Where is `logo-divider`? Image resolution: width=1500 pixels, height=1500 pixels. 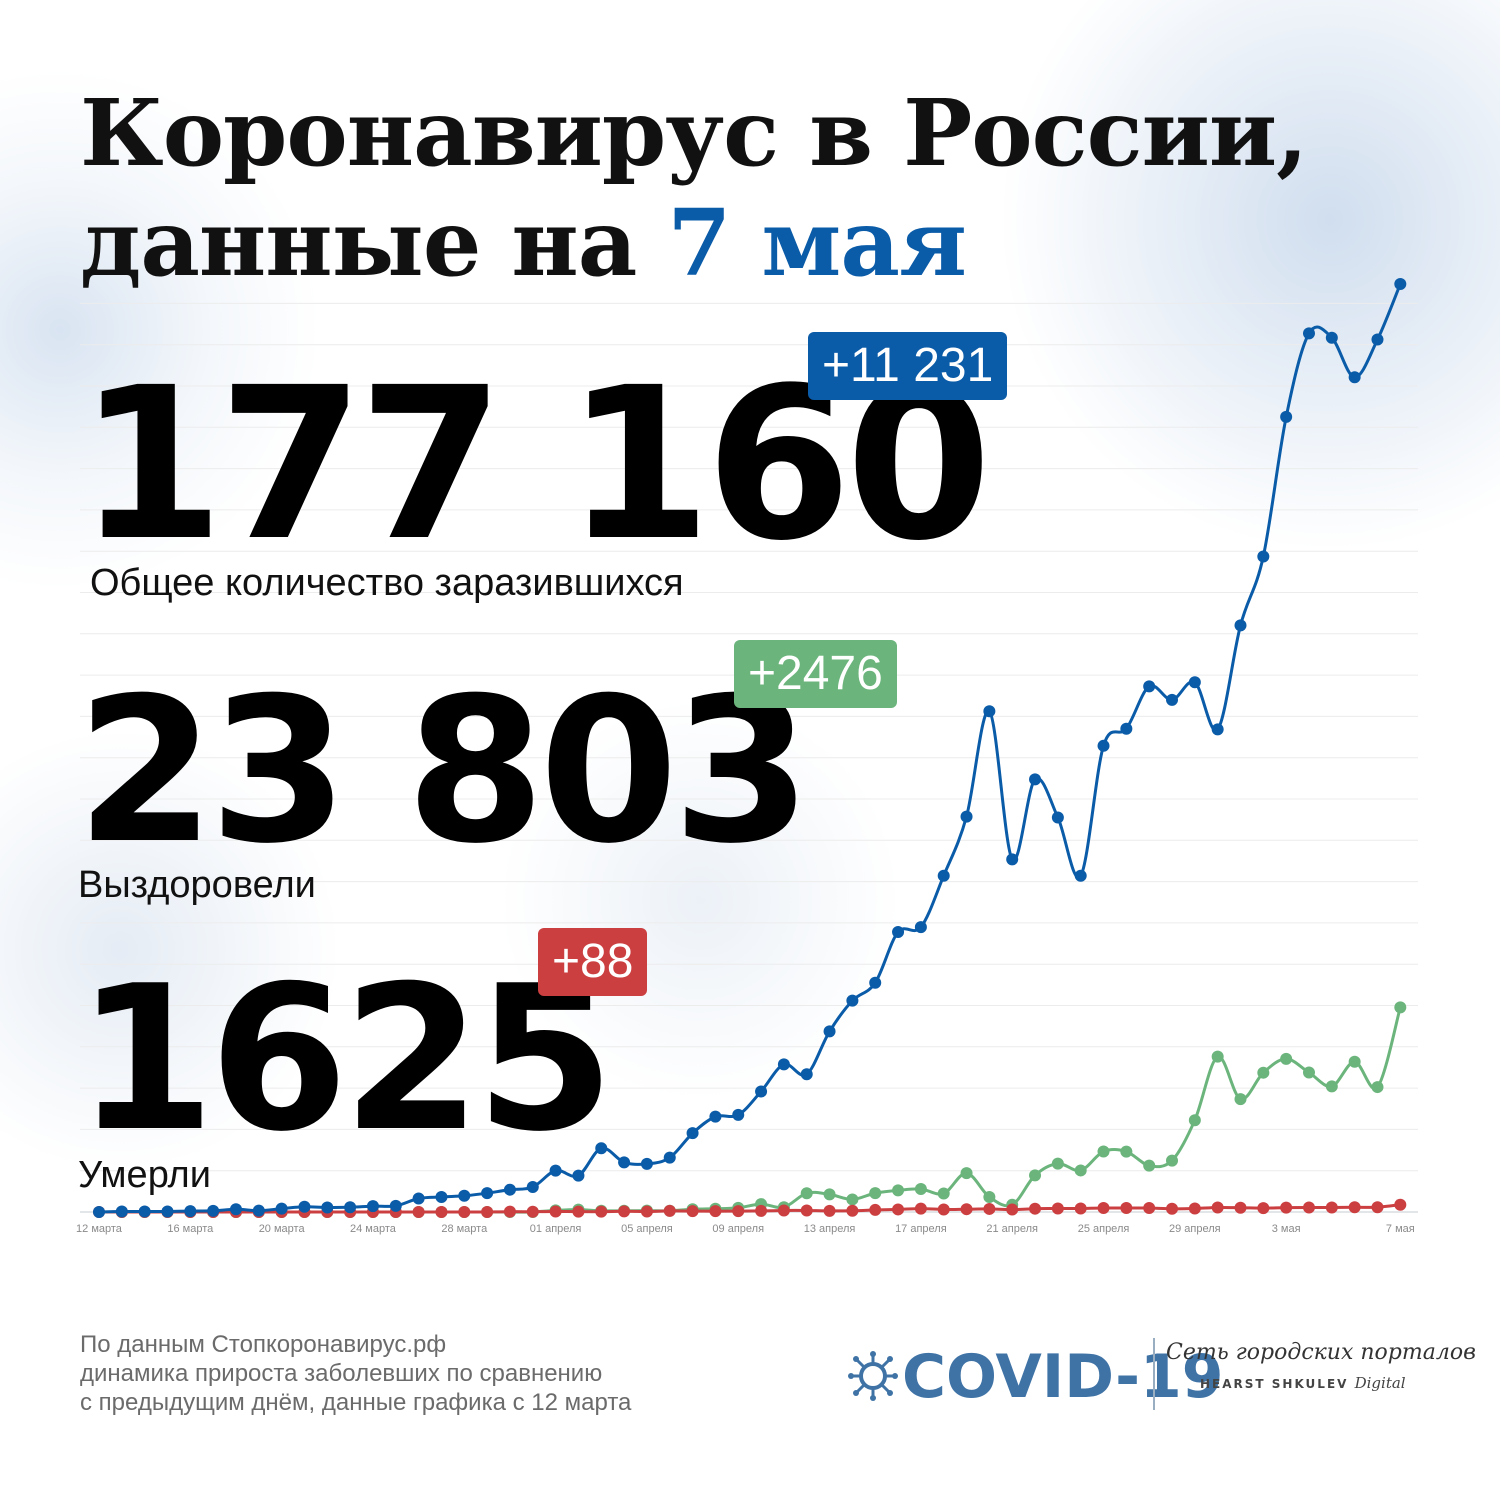
logo-divider is located at coordinates (1154, 1374).